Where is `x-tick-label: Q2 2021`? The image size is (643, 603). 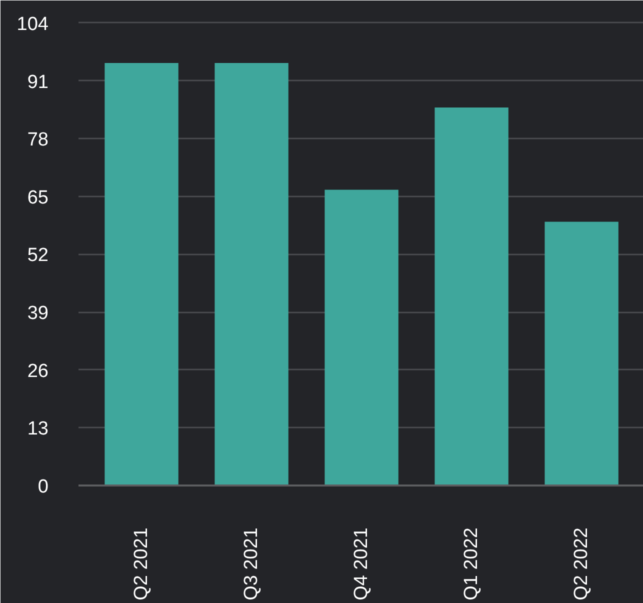
x-tick-label: Q2 2021 is located at coordinates (141, 563).